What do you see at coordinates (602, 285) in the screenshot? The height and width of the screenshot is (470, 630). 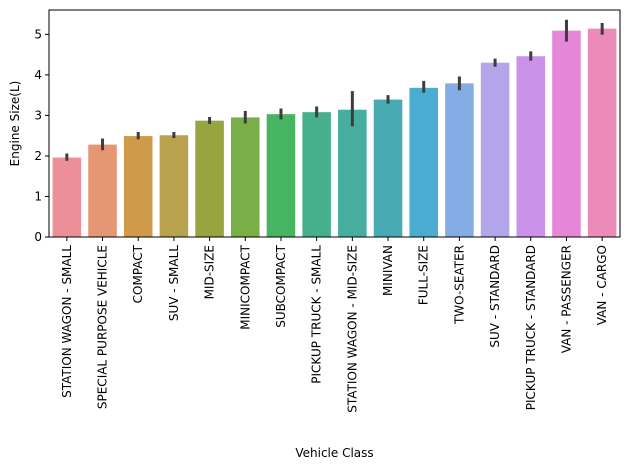 I see `x-tick-label: VAN - CARGO` at bounding box center [602, 285].